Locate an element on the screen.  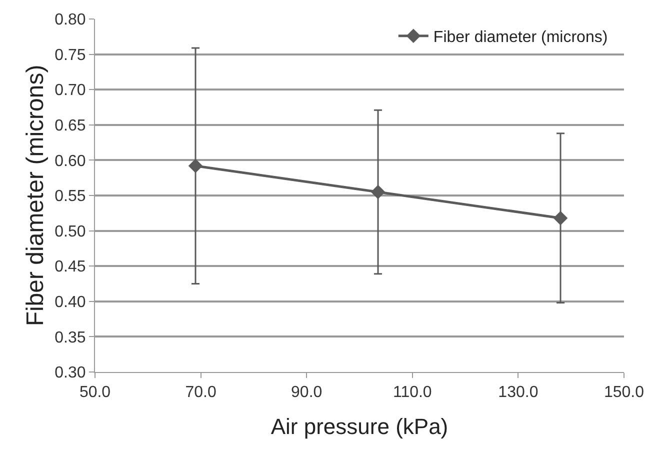
legend-label: Fiber diameter (microns) is located at coordinates (520, 37).